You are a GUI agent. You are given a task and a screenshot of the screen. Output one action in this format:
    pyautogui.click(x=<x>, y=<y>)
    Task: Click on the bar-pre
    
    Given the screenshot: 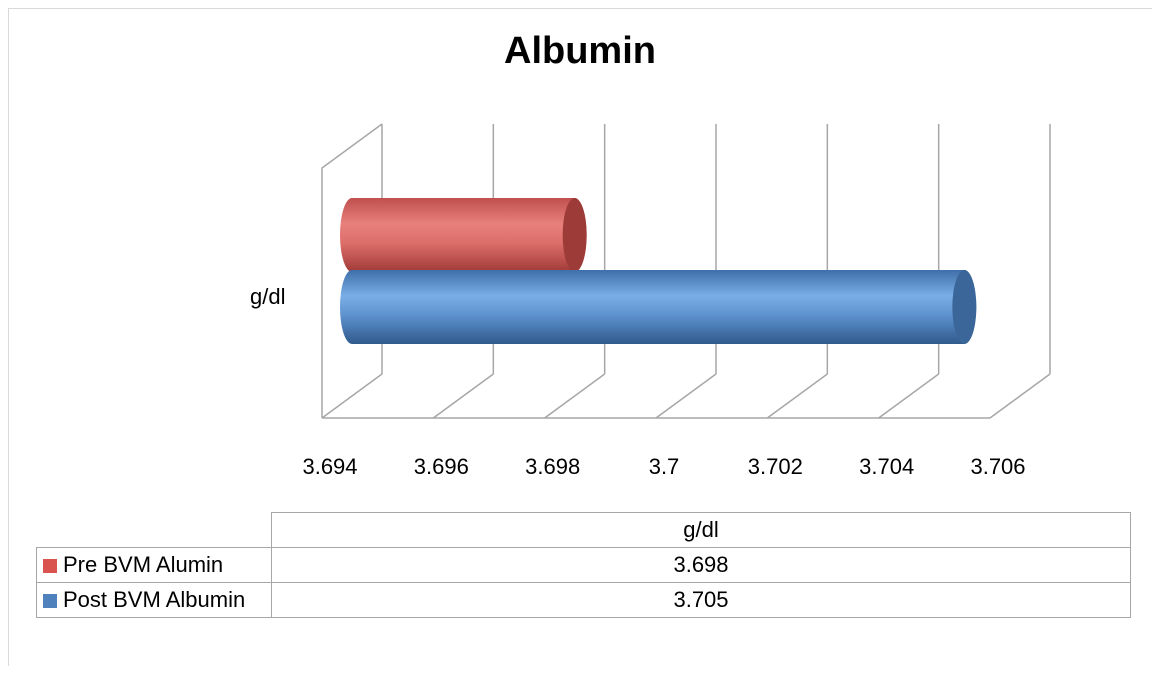 What is the action you would take?
    pyautogui.click(x=463, y=235)
    